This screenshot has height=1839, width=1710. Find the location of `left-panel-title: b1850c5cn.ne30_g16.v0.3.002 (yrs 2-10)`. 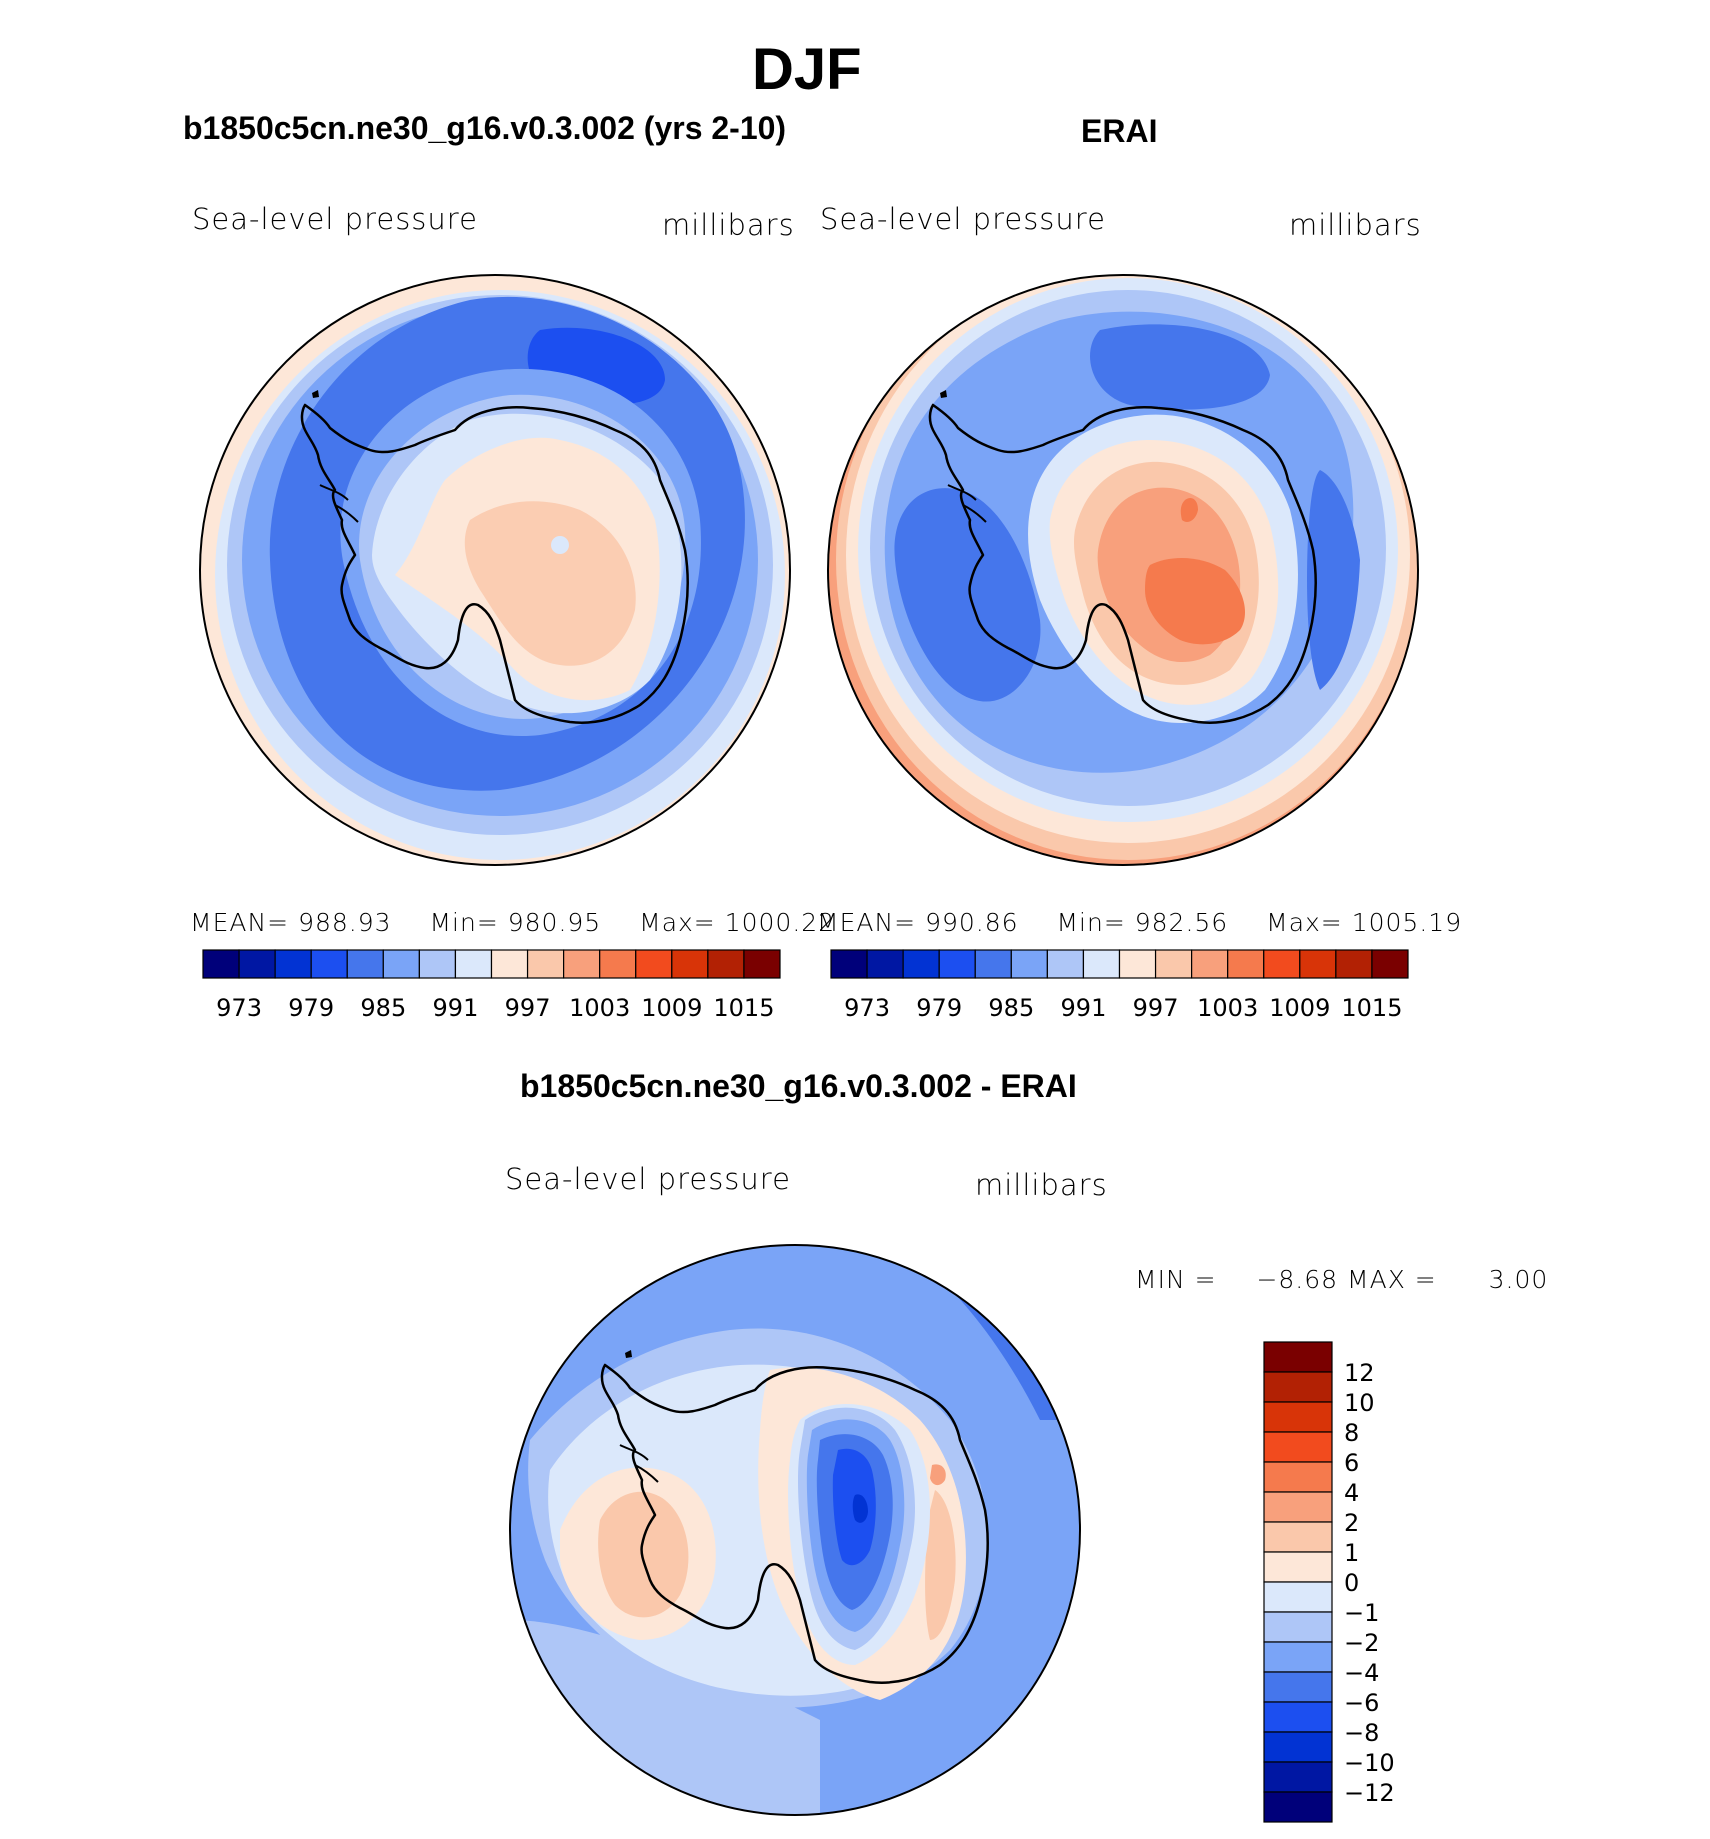

left-panel-title: b1850c5cn.ne30_g16.v0.3.002 (yrs 2-10) is located at coordinates (485, 128).